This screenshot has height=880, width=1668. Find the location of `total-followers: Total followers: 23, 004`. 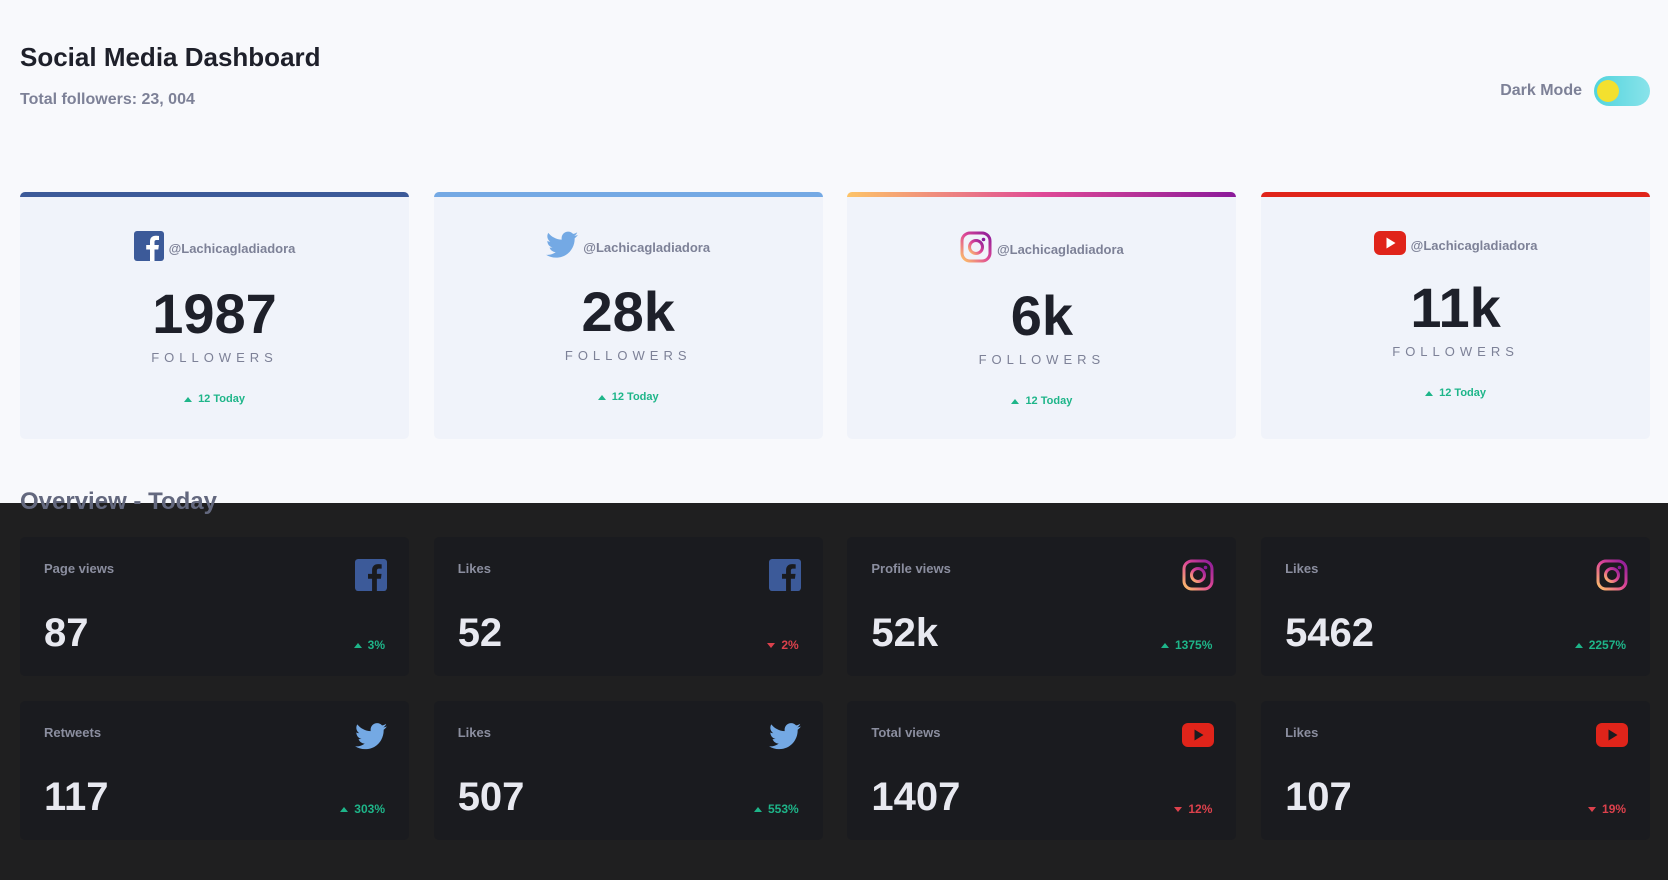

total-followers: Total followers: 23, 004 is located at coordinates (107, 99).